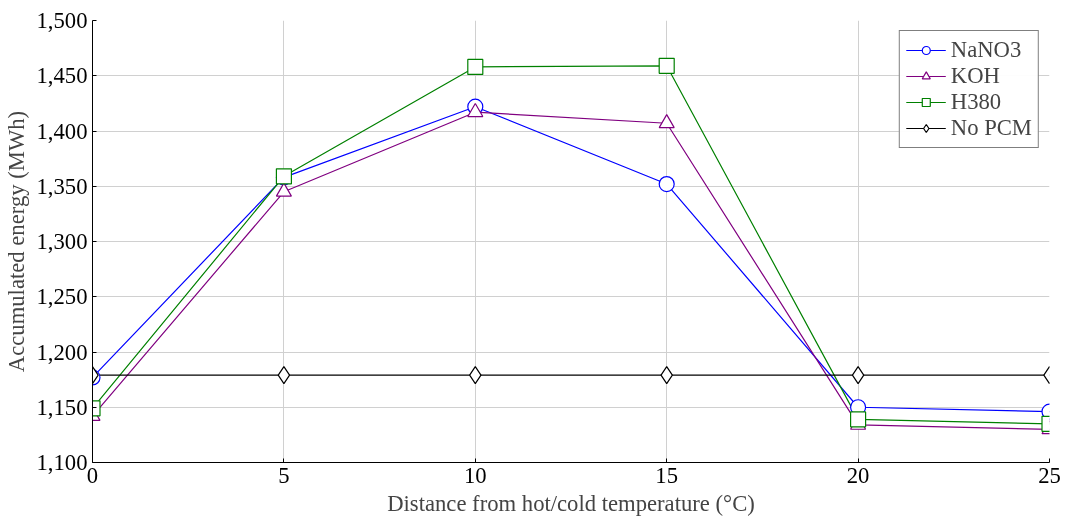  I want to click on y-tick-label: 1,500, so click(62, 20).